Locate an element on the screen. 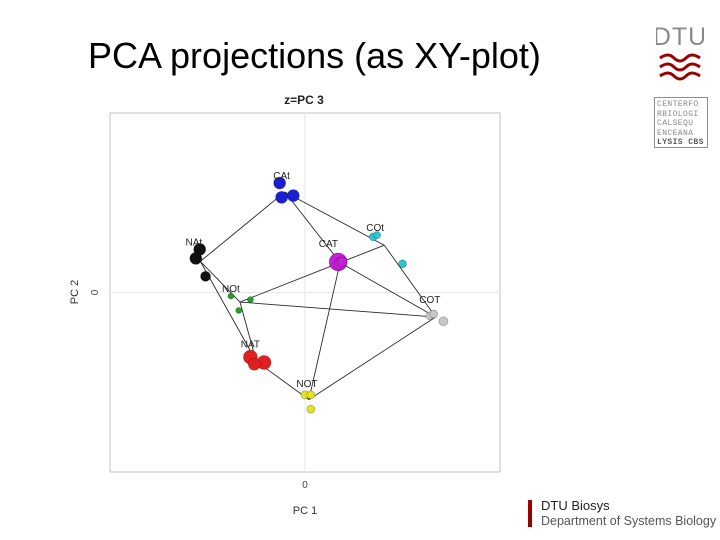 The height and width of the screenshot is (540, 720). group-label: COt is located at coordinates (375, 228).